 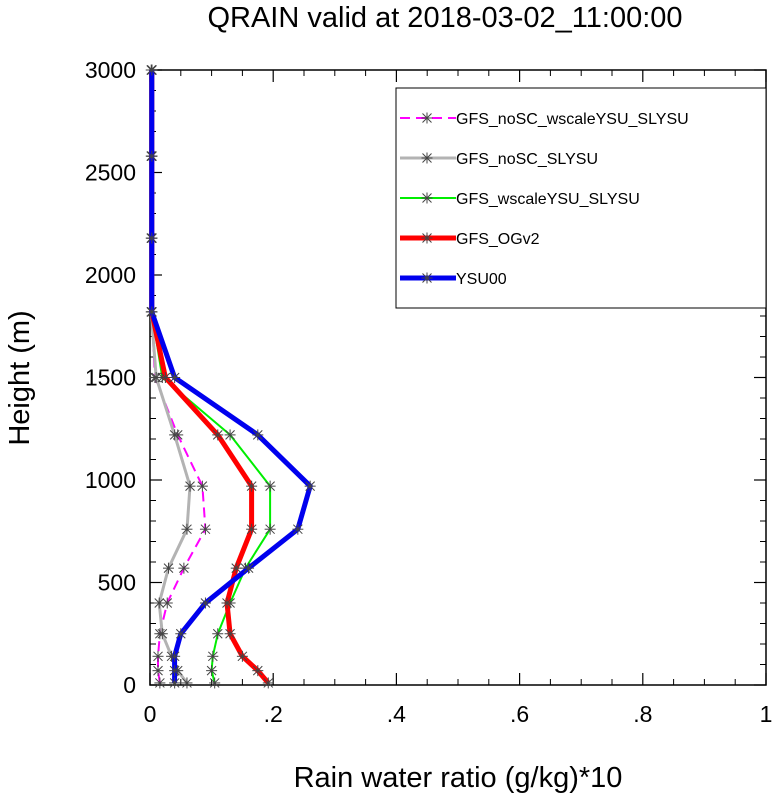 What do you see at coordinates (20, 377) in the screenshot?
I see `y-axis-label: Height (m)` at bounding box center [20, 377].